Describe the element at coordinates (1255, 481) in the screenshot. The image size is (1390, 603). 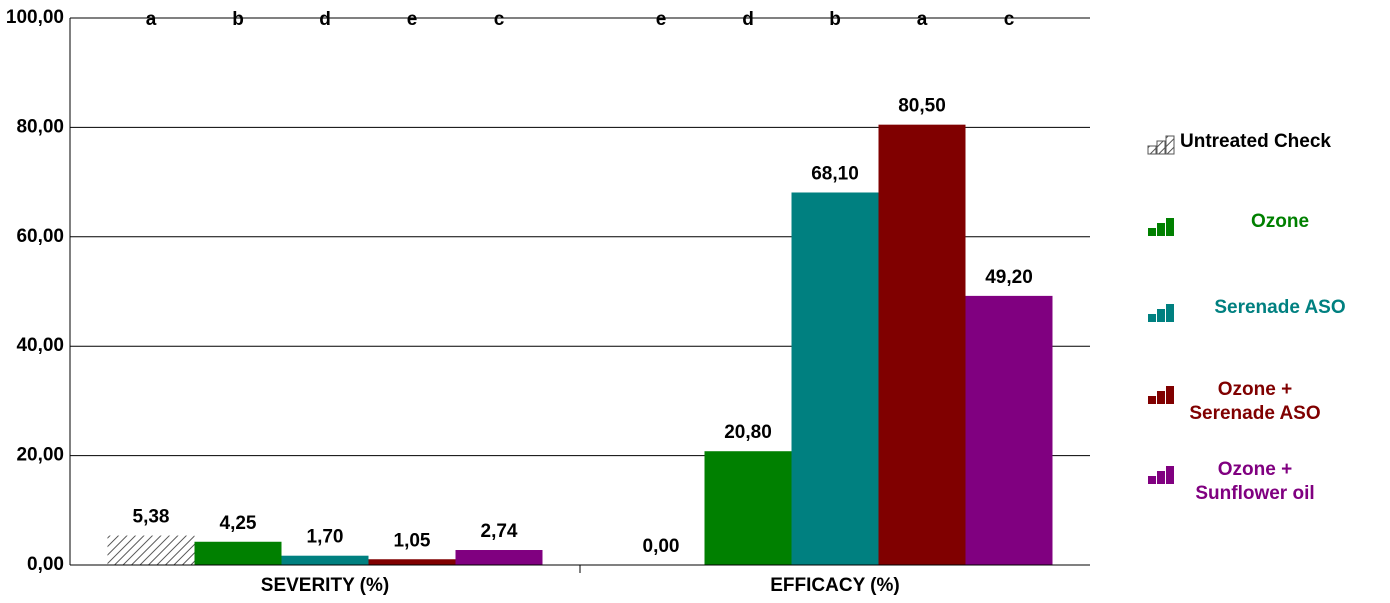
I see `legend-label: Ozone + Sunflower oil` at that location.